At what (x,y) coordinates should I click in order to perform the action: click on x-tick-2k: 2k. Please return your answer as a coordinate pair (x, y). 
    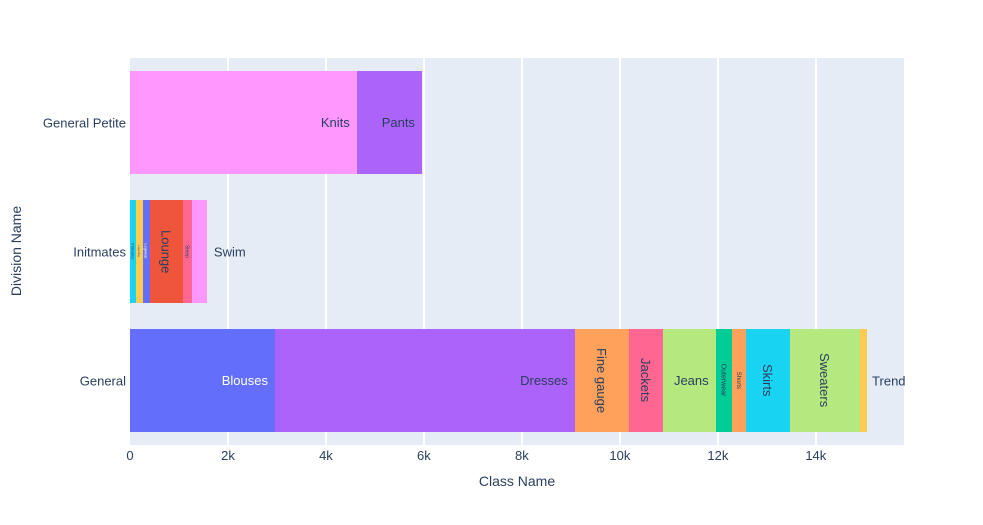
    Looking at the image, I should click on (228, 455).